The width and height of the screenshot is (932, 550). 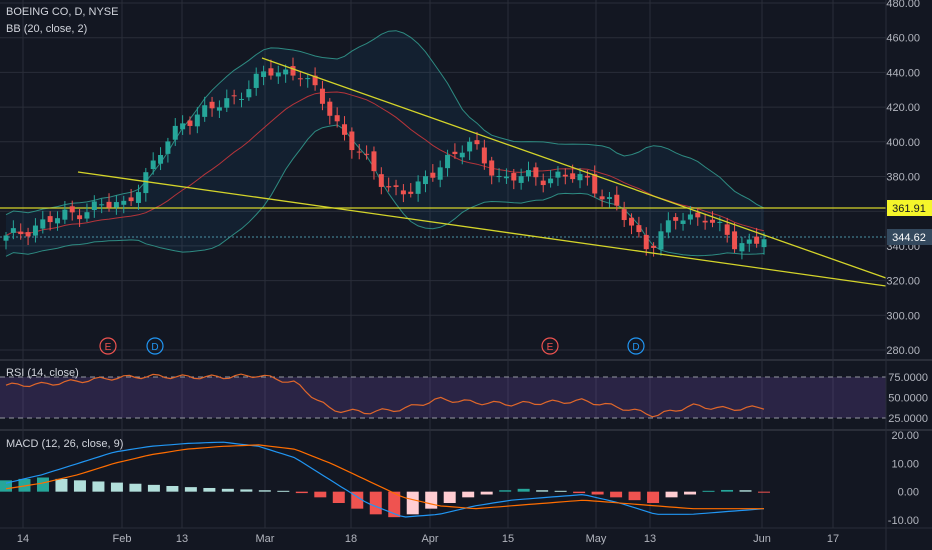 I want to click on rsi-pane, so click(x=443, y=396).